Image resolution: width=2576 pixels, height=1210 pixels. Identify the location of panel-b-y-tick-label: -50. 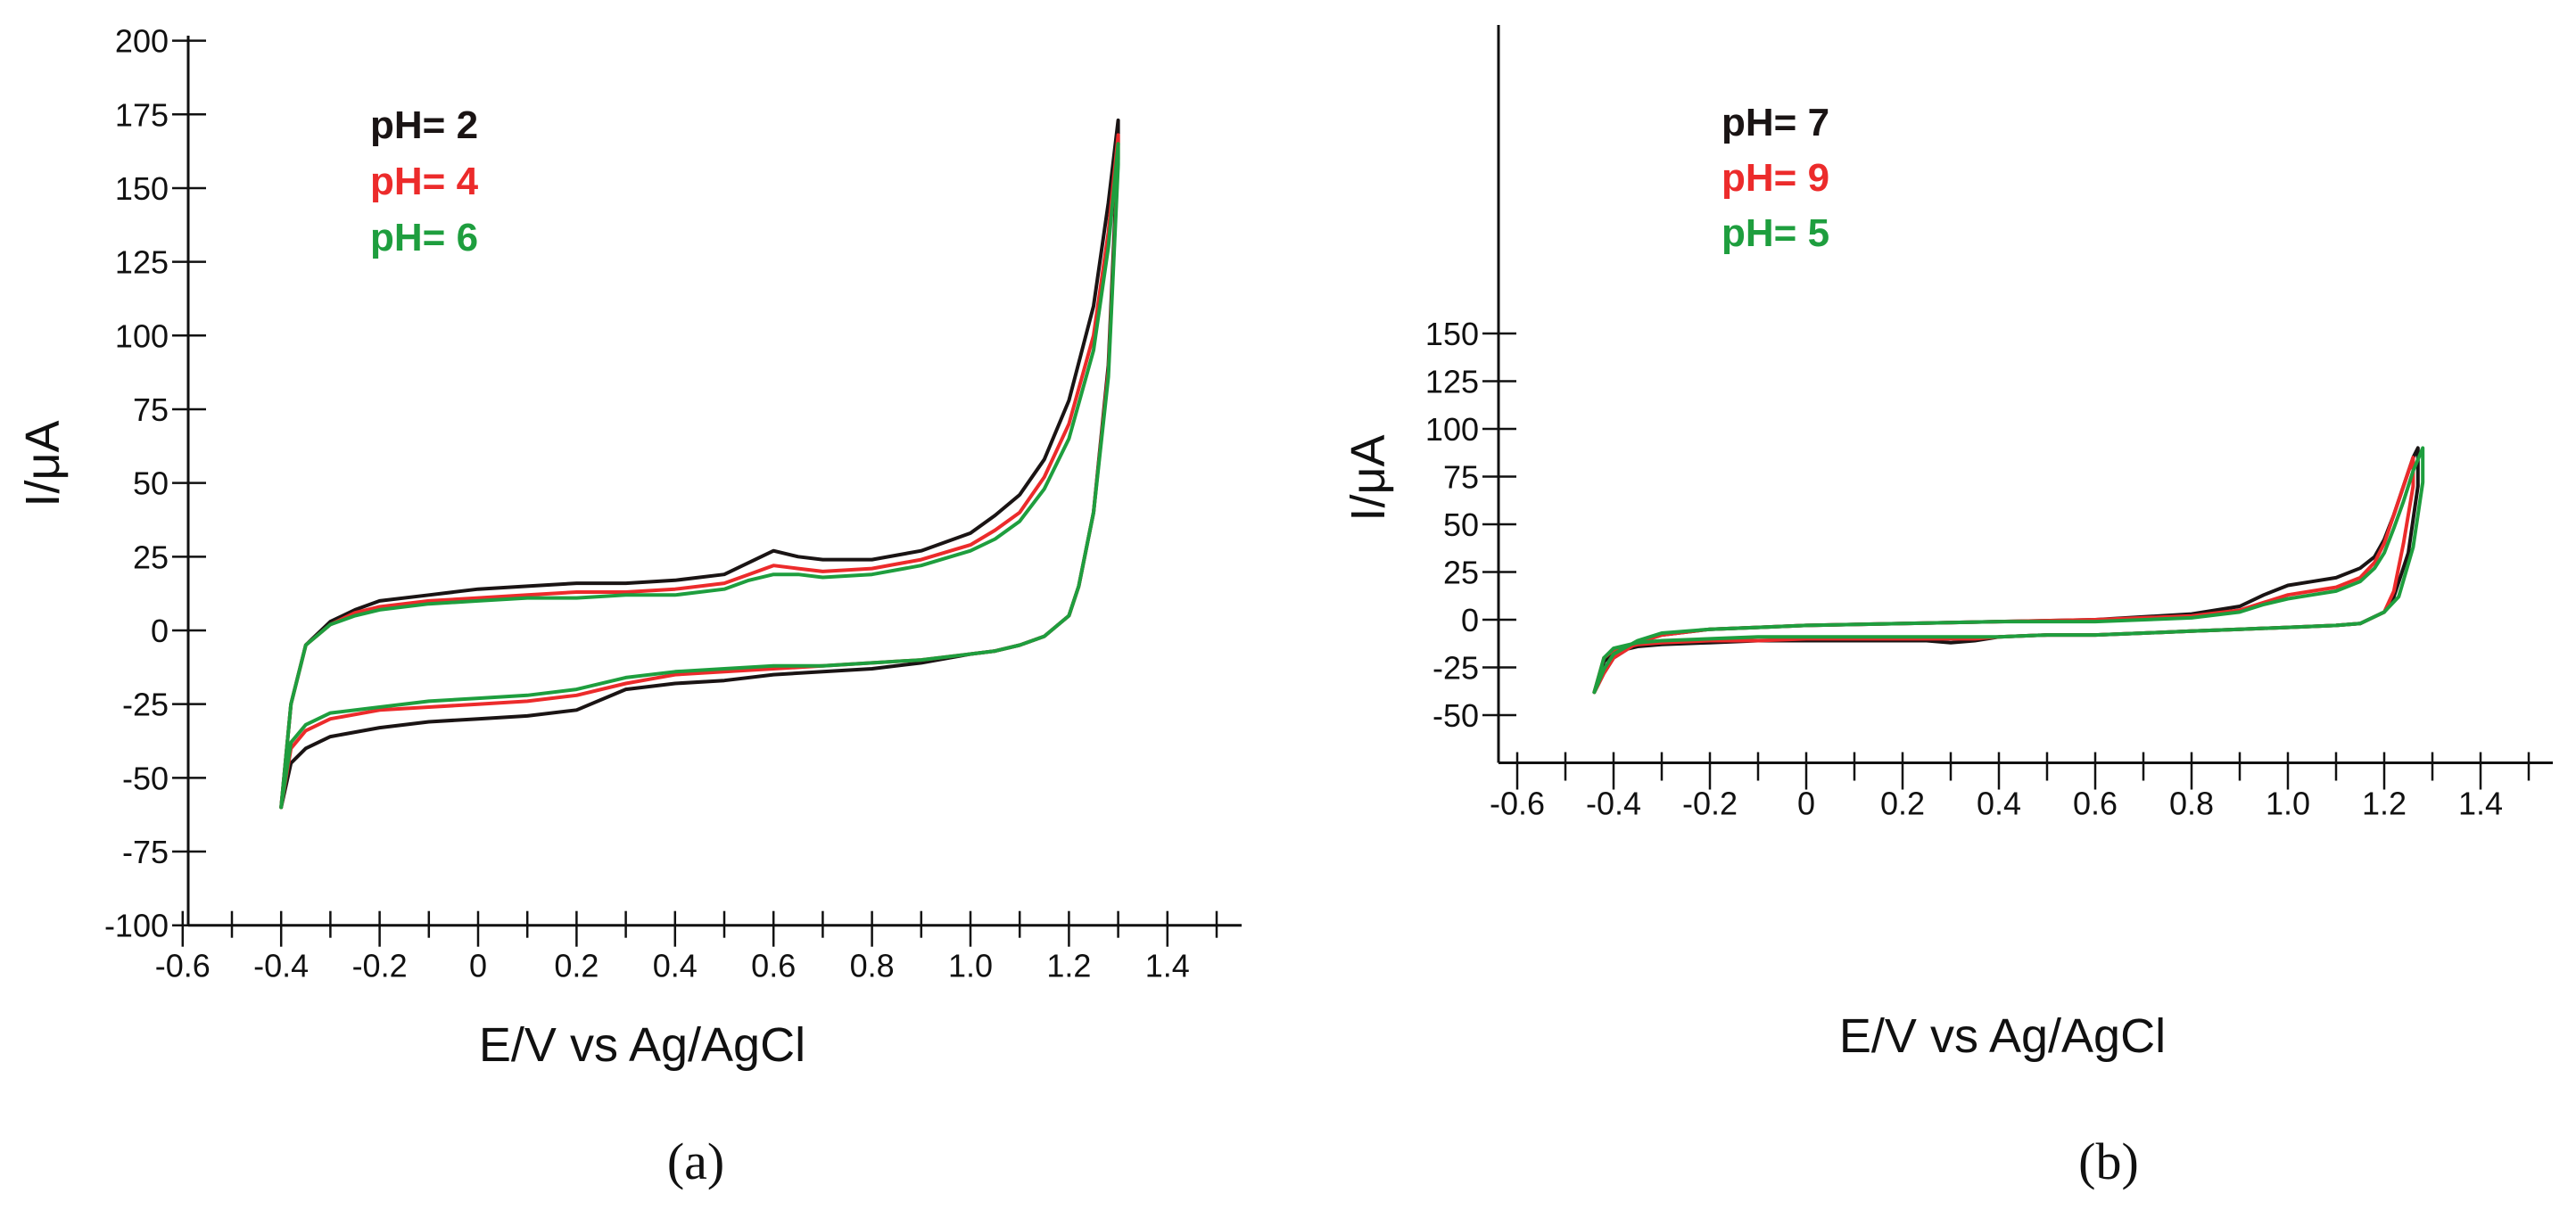
(1455, 716).